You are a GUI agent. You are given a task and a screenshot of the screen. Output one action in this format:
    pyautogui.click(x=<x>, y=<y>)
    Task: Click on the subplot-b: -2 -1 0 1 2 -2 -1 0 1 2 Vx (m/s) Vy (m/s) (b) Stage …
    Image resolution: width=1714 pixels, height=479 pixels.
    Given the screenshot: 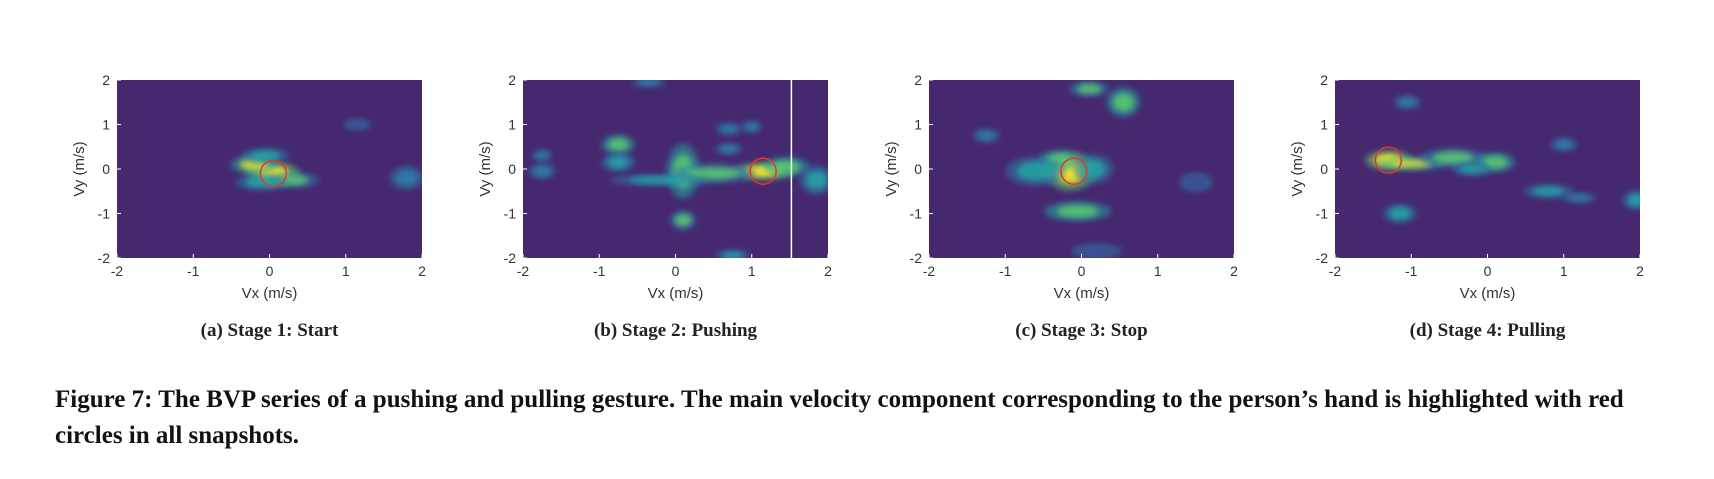 What is the action you would take?
    pyautogui.click(x=654, y=206)
    